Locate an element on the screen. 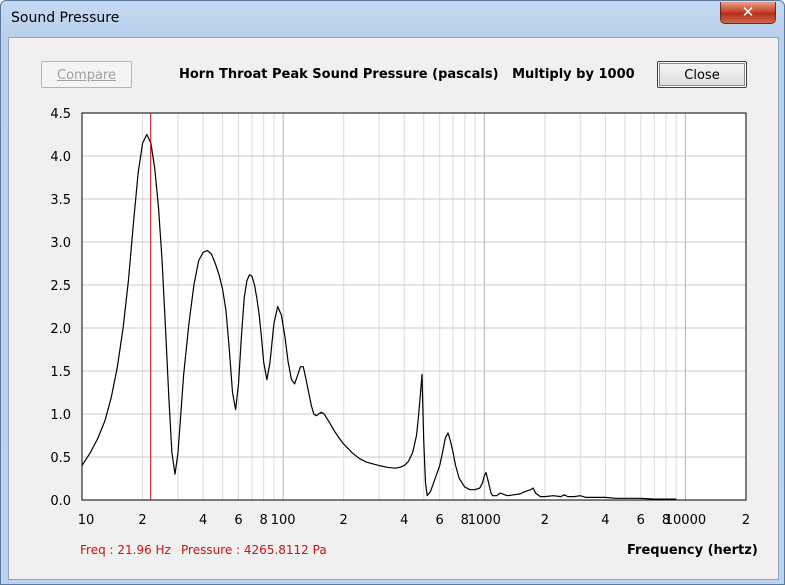  y-tick-label: 4.0 is located at coordinates (60, 157).